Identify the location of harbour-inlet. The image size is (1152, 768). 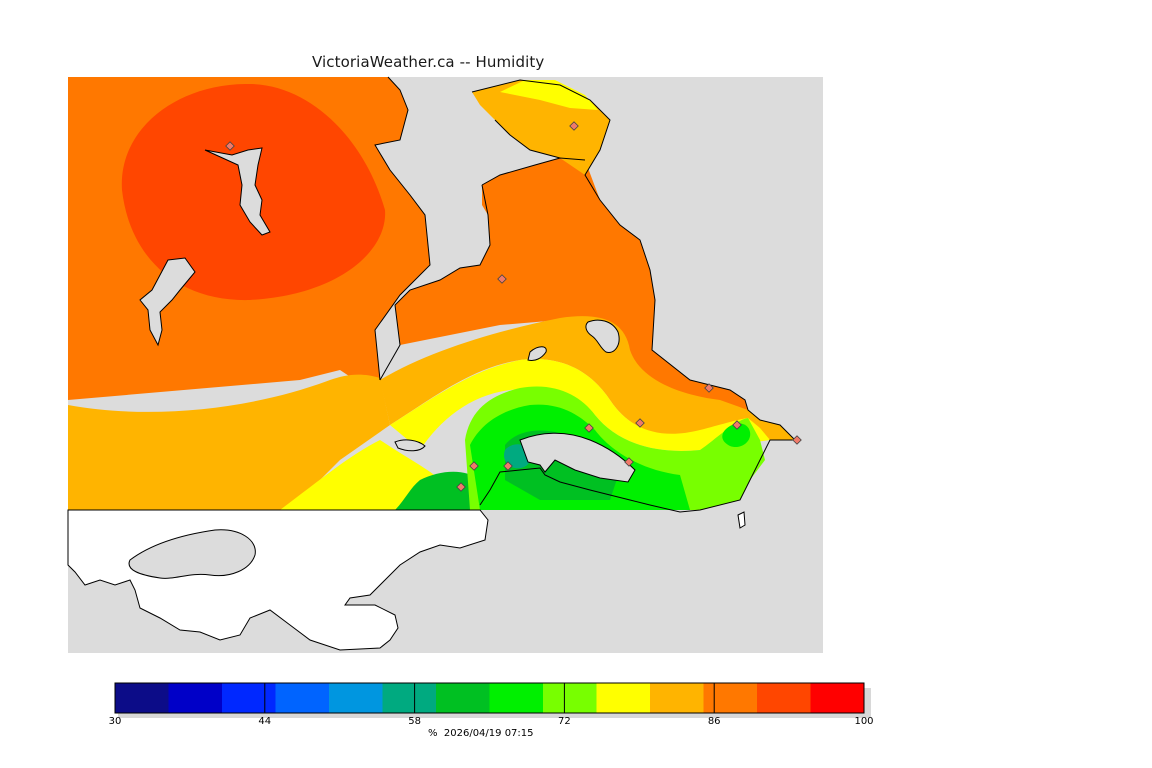
(577, 457).